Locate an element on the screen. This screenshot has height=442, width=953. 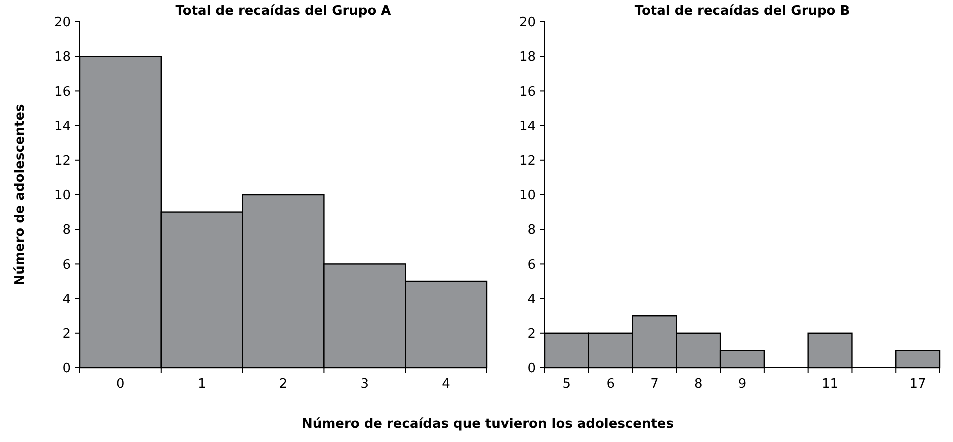
x-tick-label: 11 is located at coordinates (830, 384).